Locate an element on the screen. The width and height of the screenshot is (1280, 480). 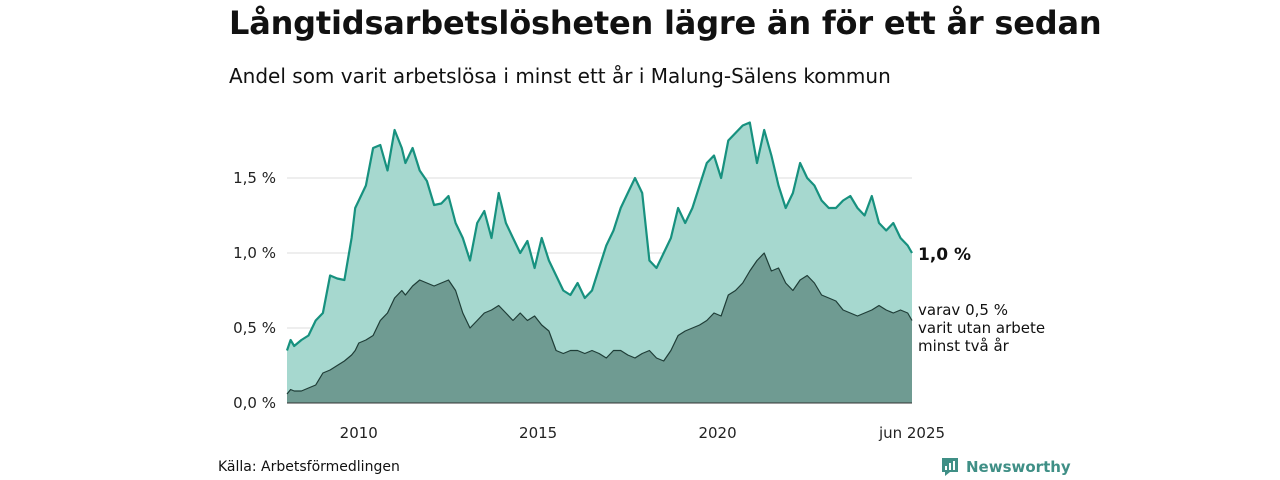
last-value-label: 1,0 % is located at coordinates (944, 255).